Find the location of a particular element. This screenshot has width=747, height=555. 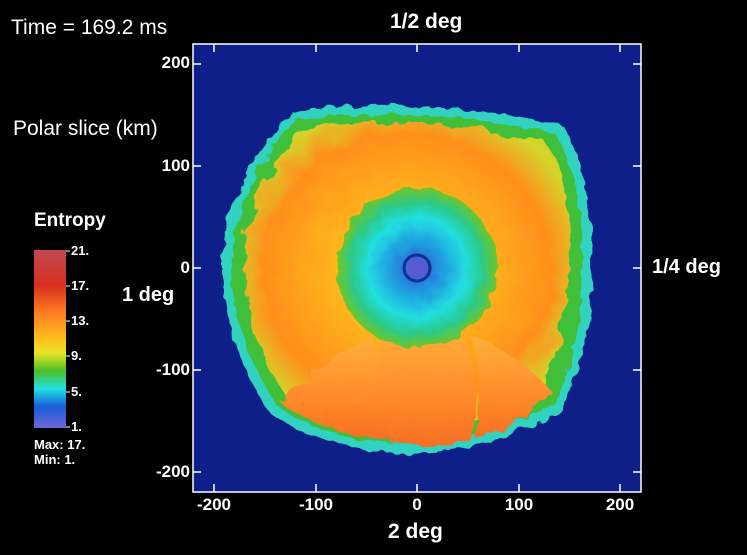

x-tick-label: -200 is located at coordinates (214, 504).